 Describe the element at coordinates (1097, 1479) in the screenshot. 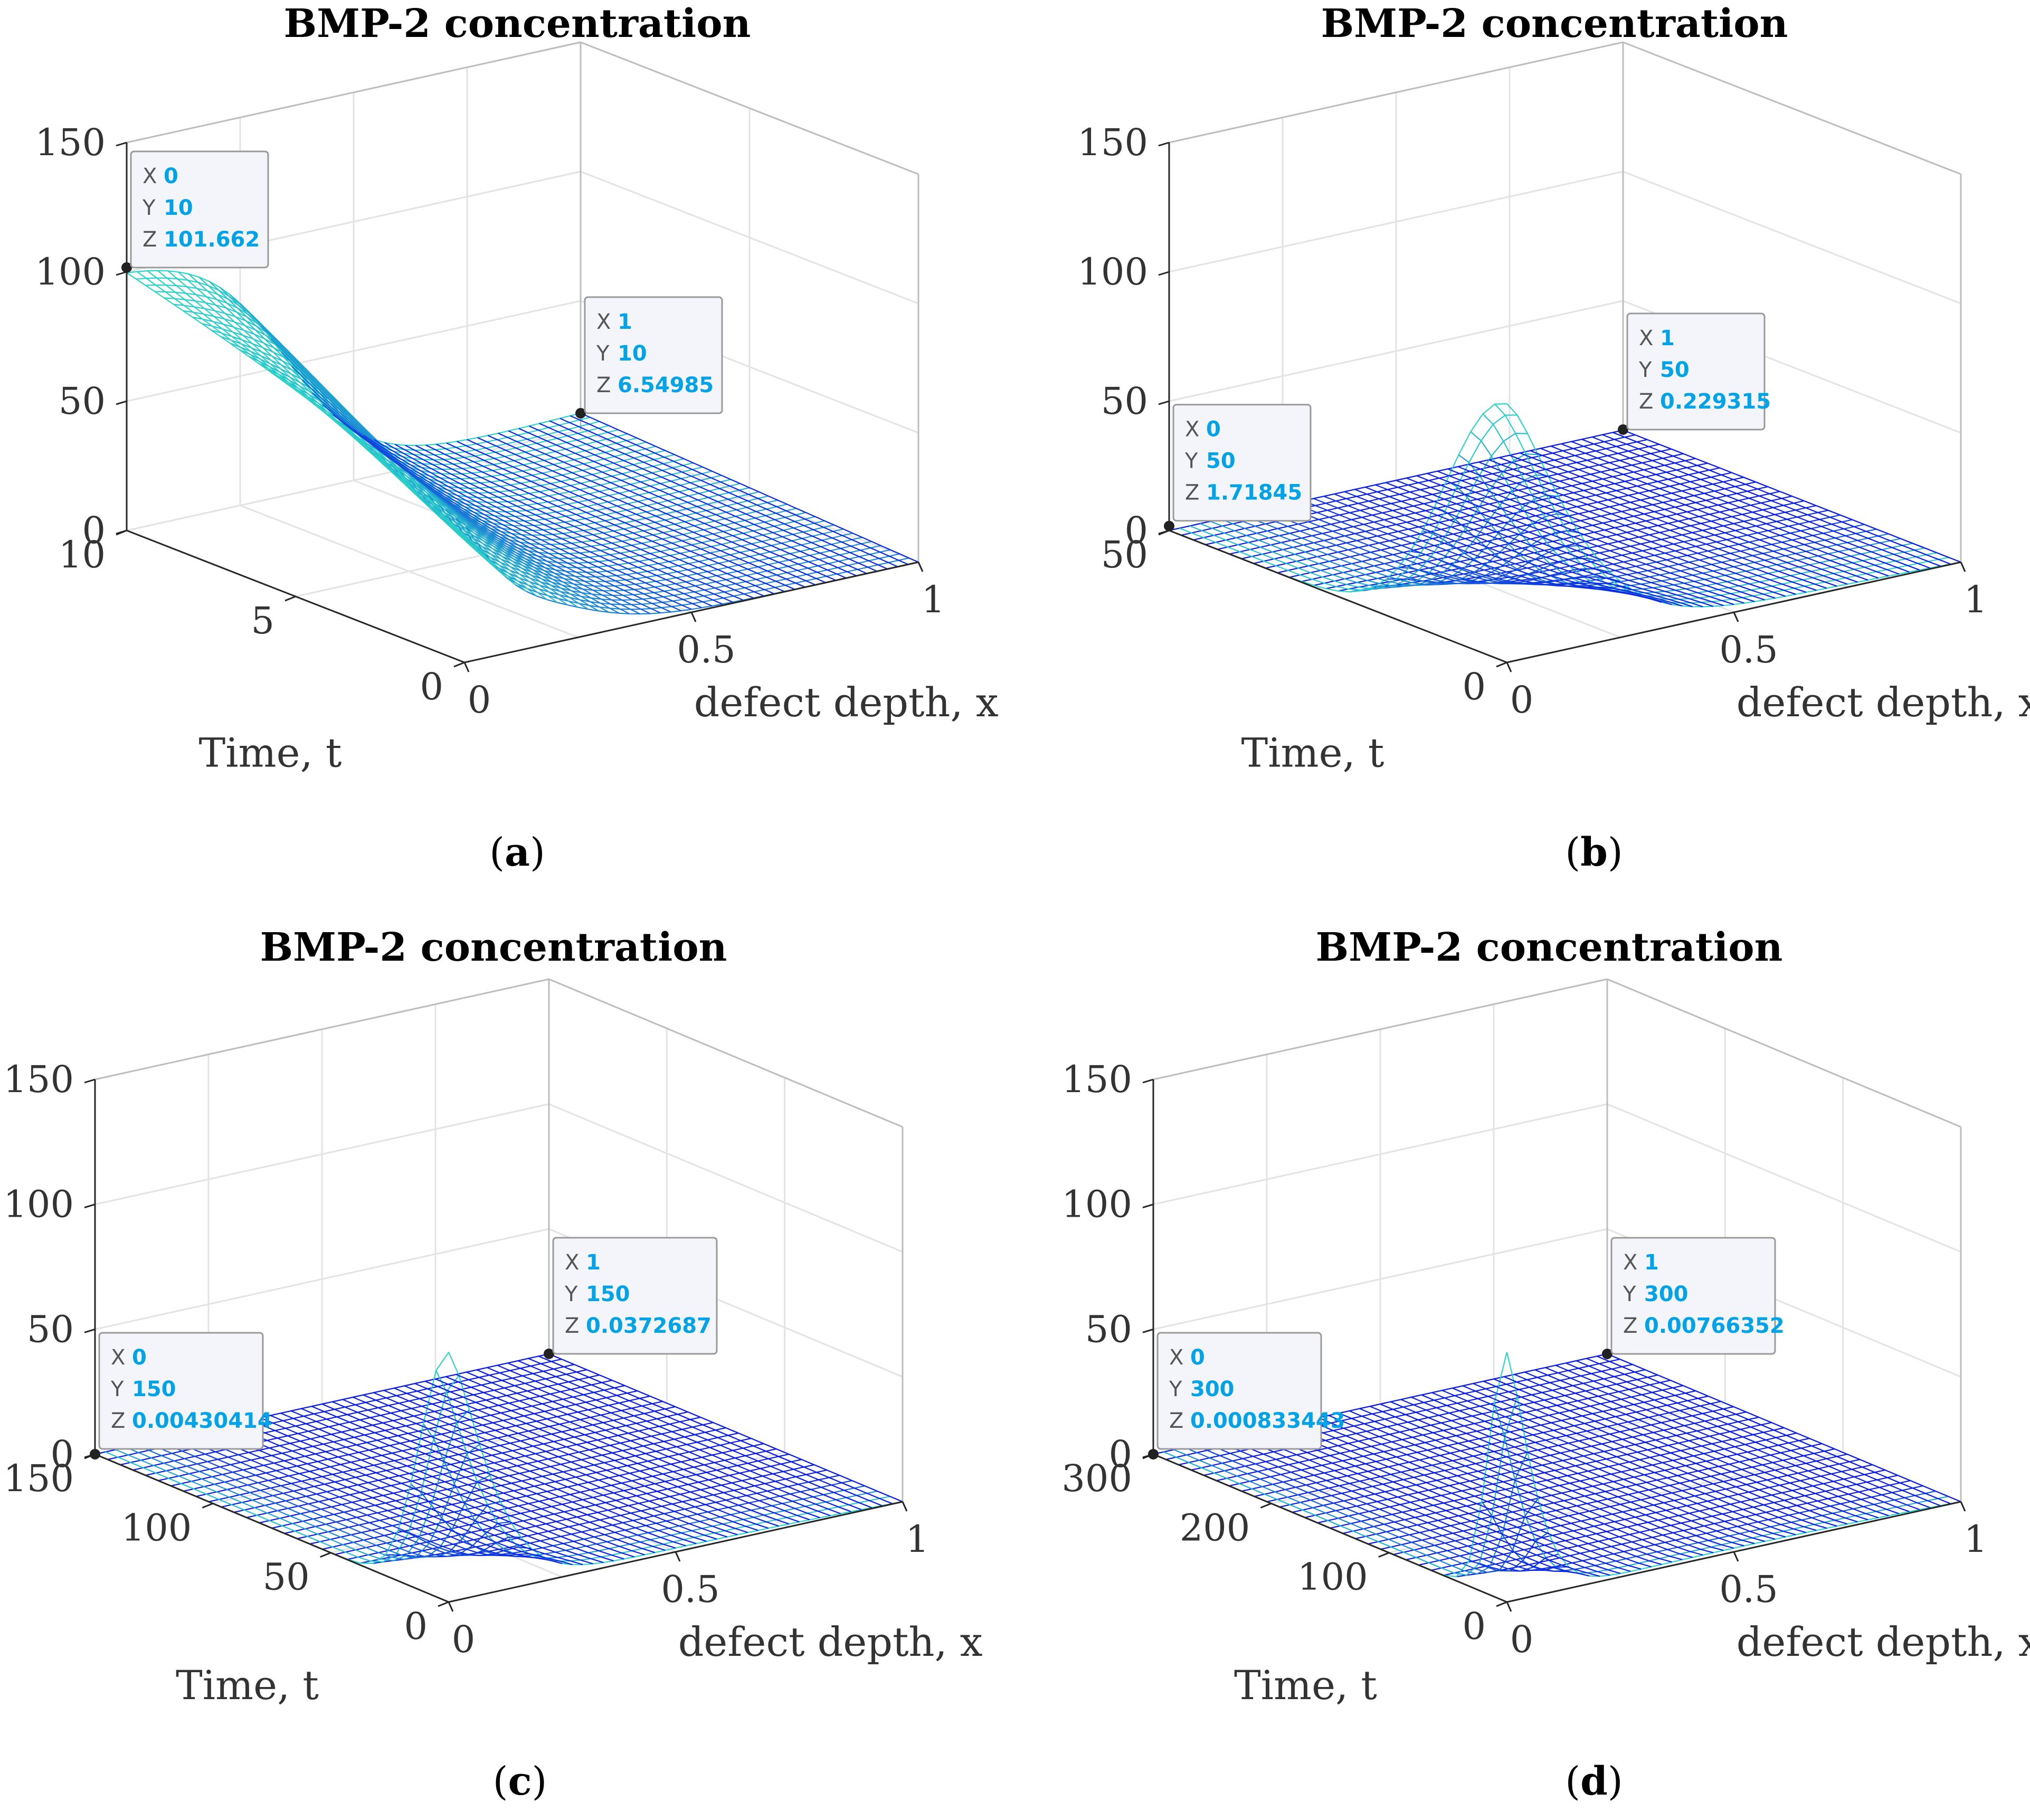

I see `y-tick-label: 300` at that location.